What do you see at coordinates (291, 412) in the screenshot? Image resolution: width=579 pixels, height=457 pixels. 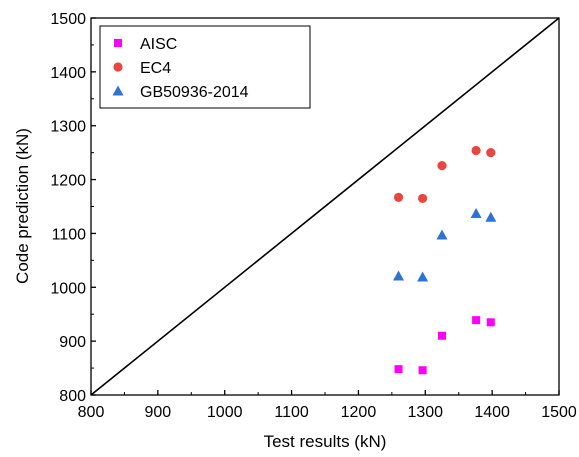 I see `x-tick-label-1100: 1100` at bounding box center [291, 412].